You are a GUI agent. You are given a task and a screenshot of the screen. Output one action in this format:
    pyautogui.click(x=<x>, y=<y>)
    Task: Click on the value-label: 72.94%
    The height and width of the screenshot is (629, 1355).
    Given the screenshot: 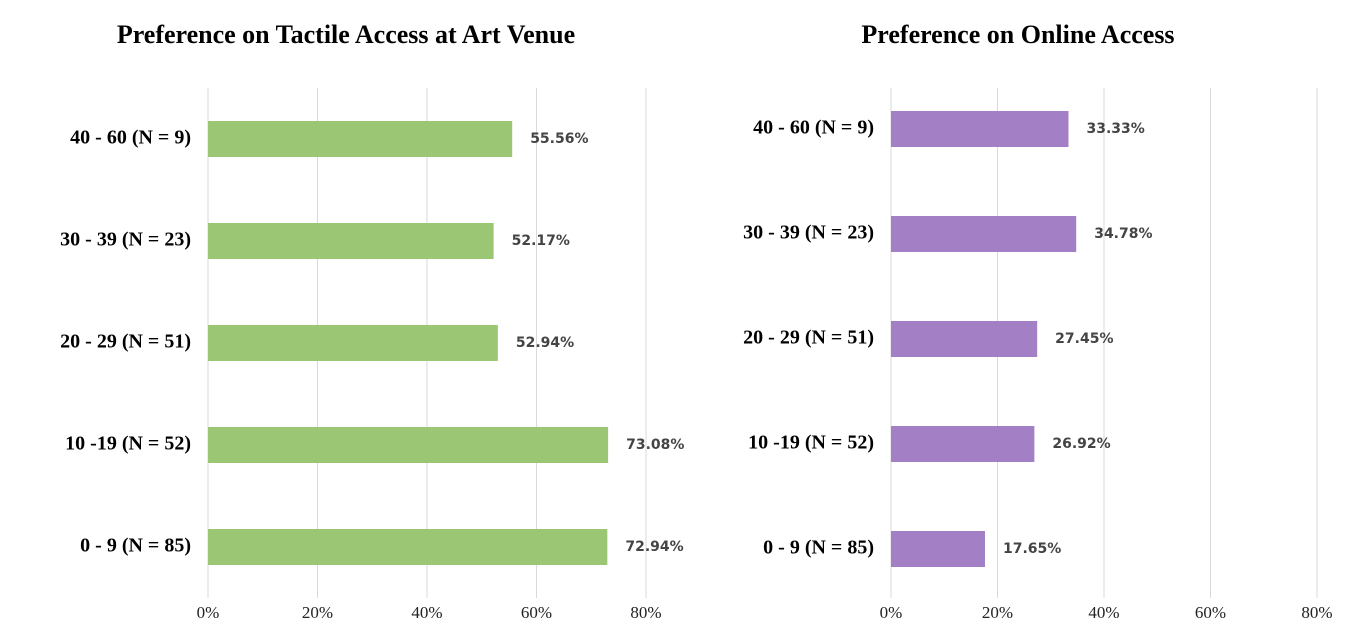 What is the action you would take?
    pyautogui.click(x=654, y=547)
    